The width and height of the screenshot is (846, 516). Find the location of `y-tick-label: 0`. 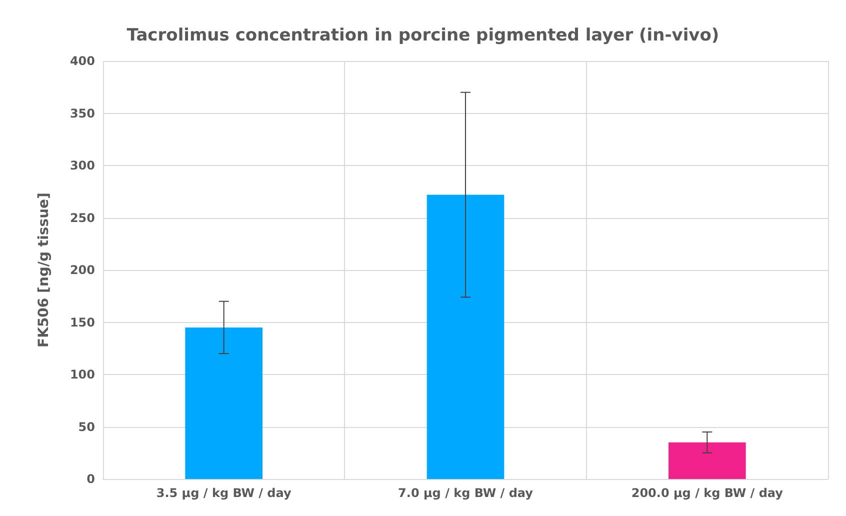

y-tick-label: 0 is located at coordinates (90, 479).